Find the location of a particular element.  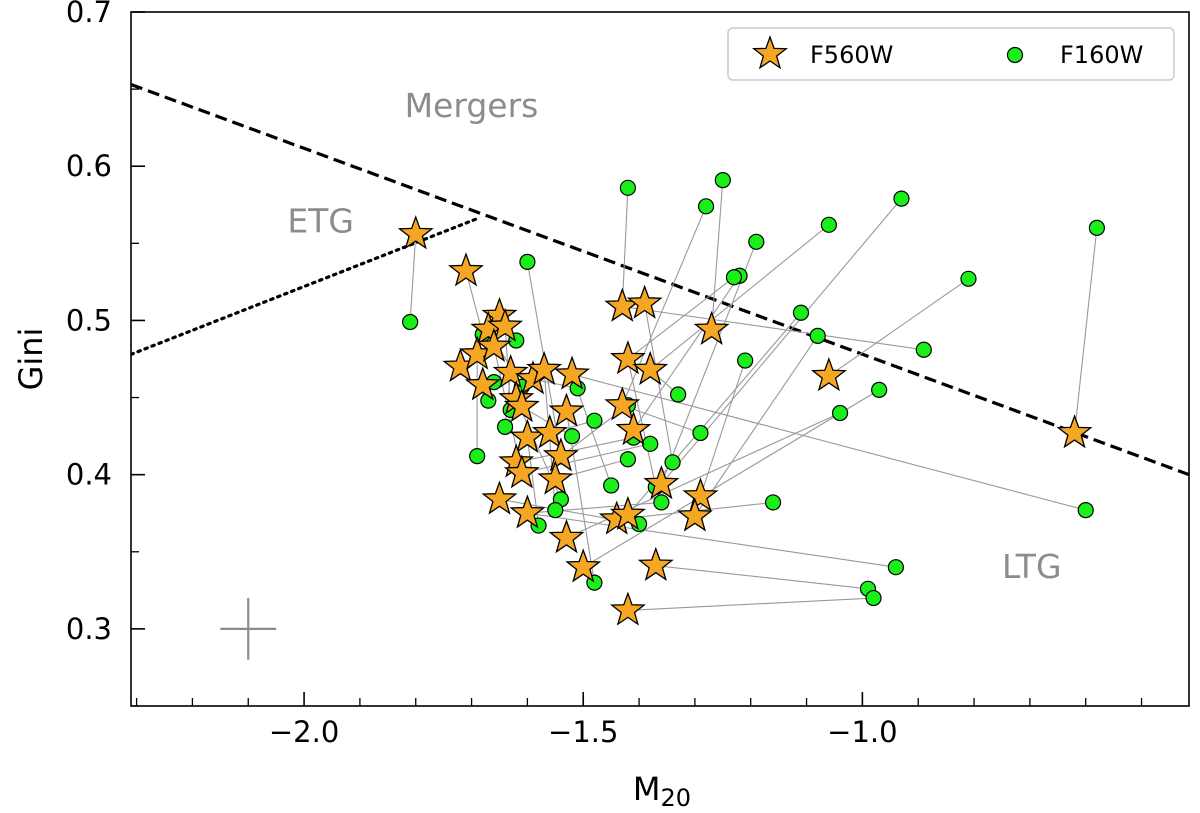

x-tick-label: −1.5 is located at coordinates (583, 732).